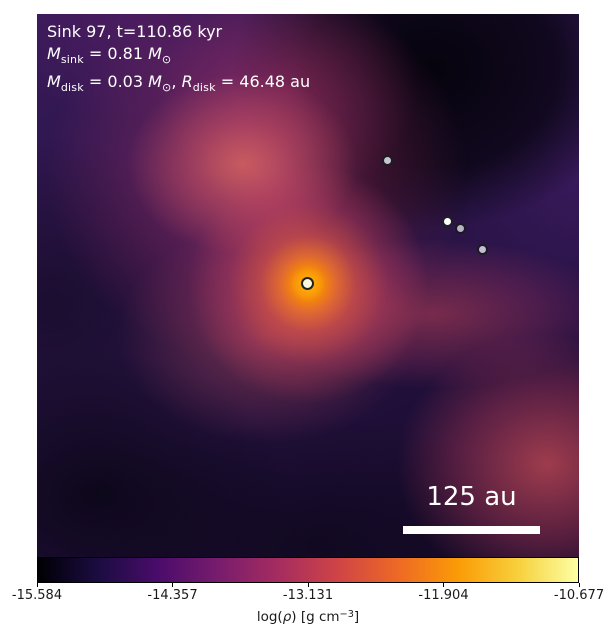 The height and width of the screenshot is (644, 615). What do you see at coordinates (443, 595) in the screenshot?
I see `colorbar-tick-label: -11.904` at bounding box center [443, 595].